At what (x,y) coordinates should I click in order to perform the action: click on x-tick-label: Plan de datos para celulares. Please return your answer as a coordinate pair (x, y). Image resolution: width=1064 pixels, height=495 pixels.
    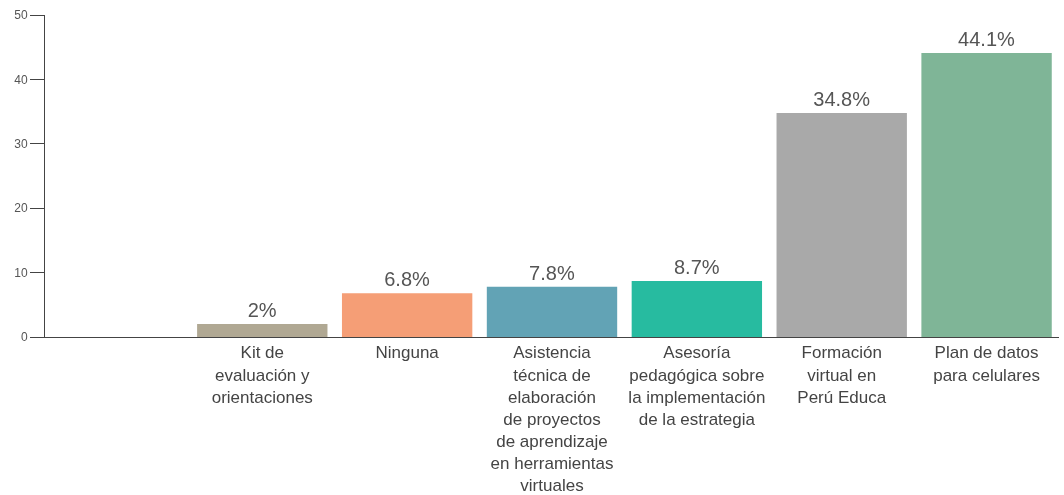
    Looking at the image, I should click on (986, 364).